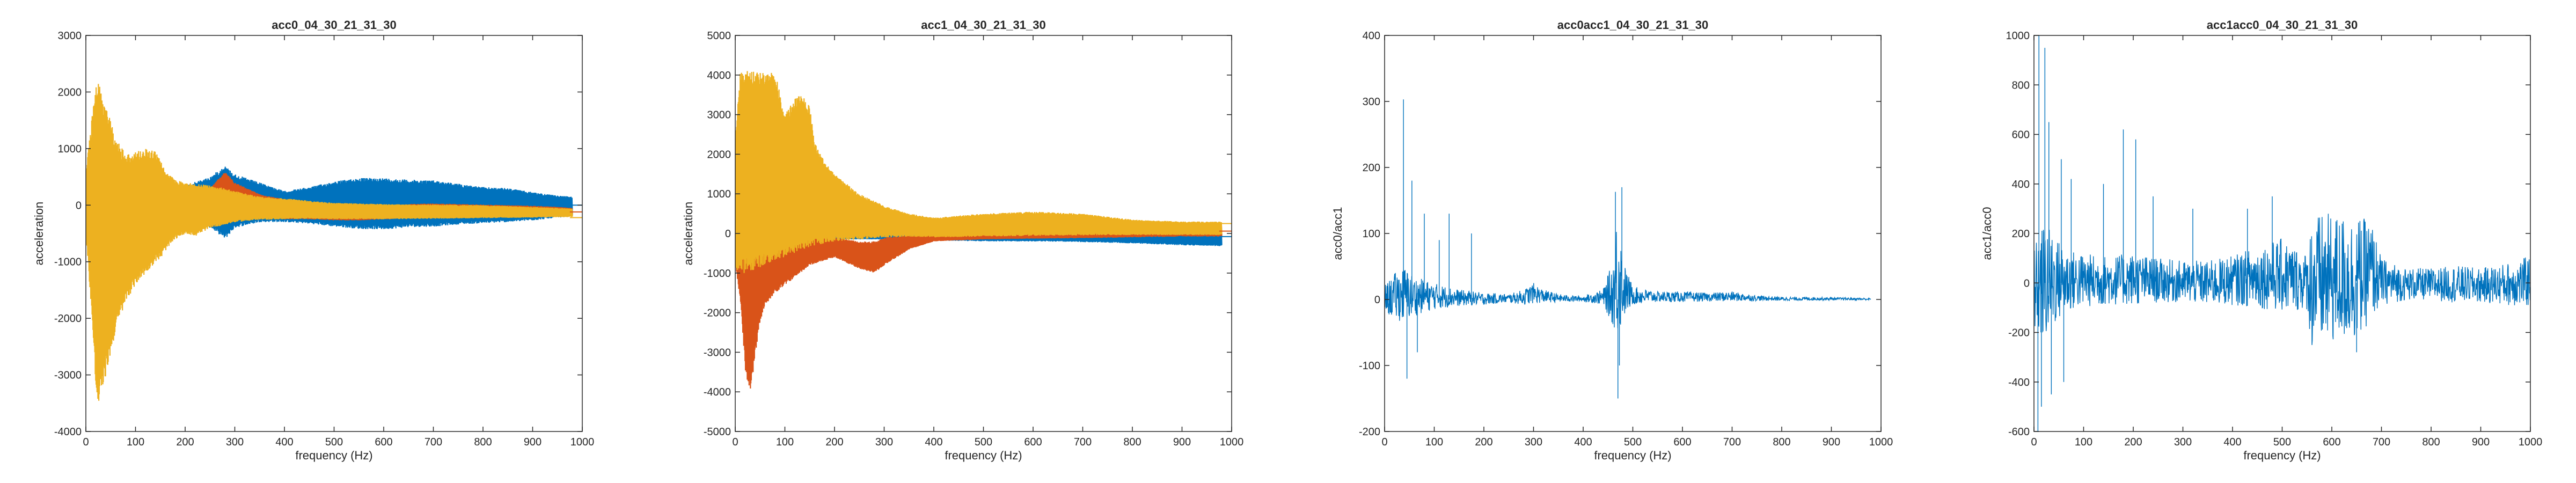  What do you see at coordinates (983, 25) in the screenshot?
I see `chart-title: acc1_04_30_21_31_30` at bounding box center [983, 25].